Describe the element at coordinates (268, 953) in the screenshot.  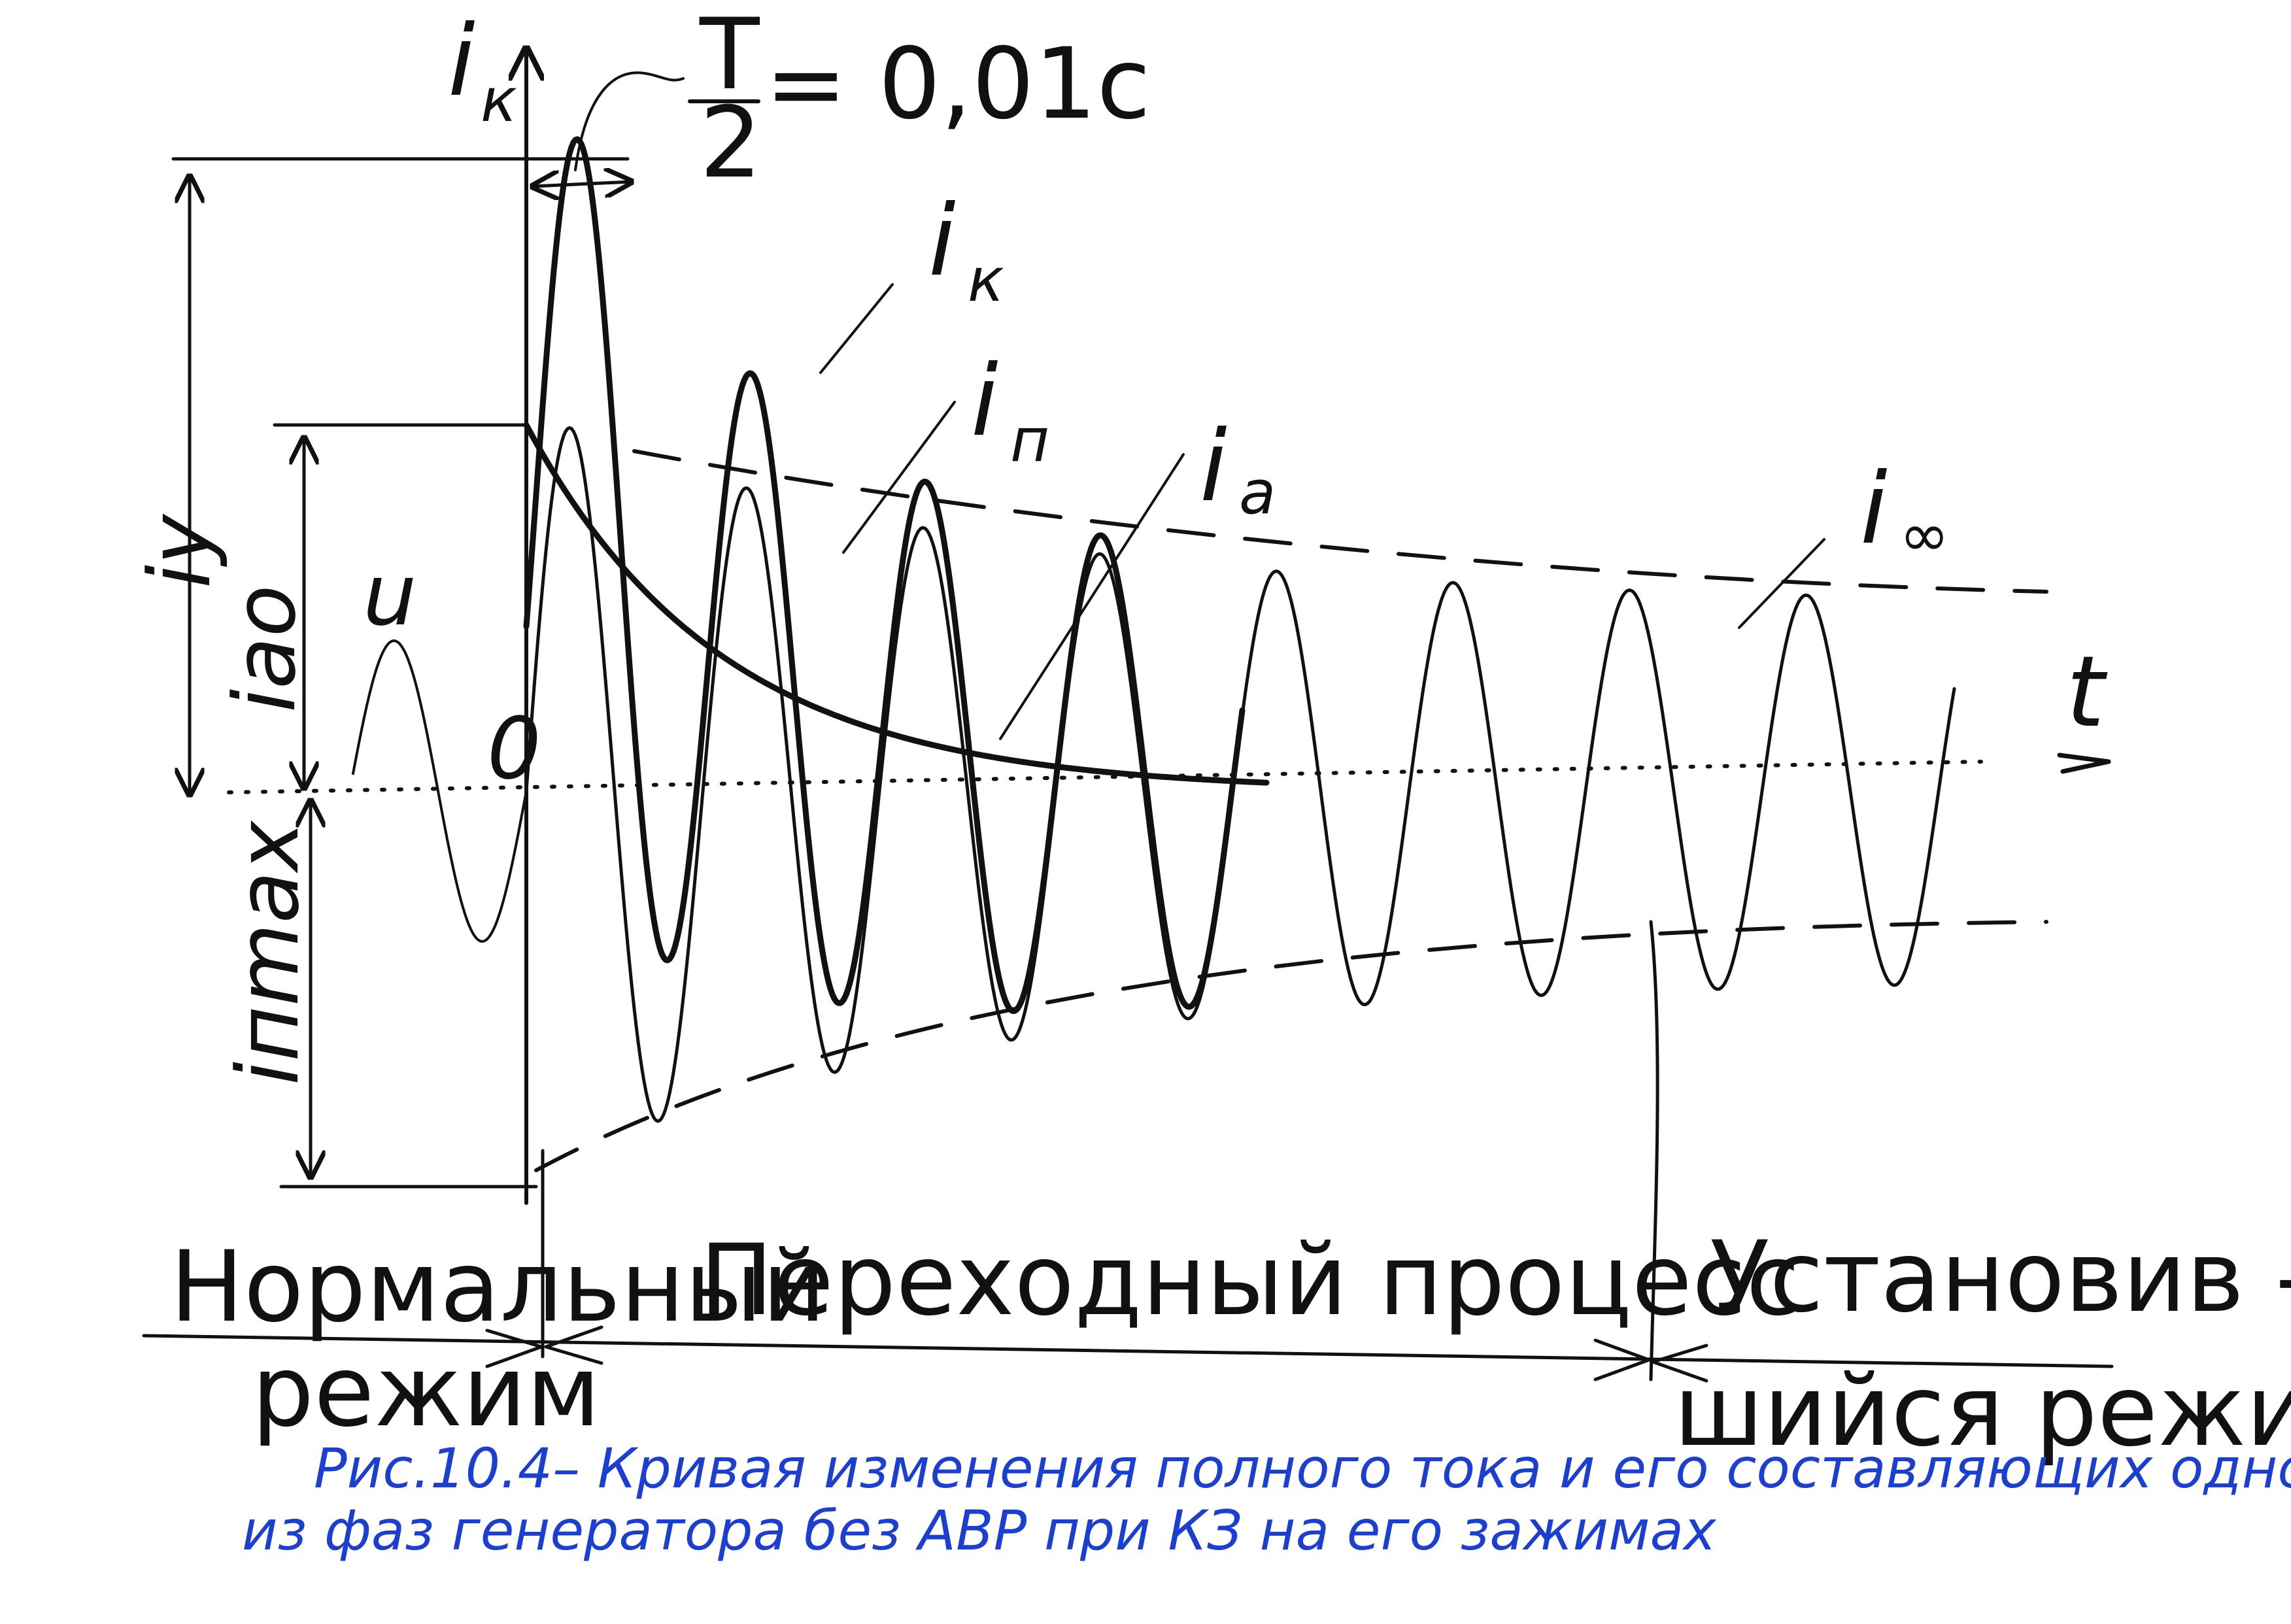
I see `ipmax-label: iпmax` at that location.